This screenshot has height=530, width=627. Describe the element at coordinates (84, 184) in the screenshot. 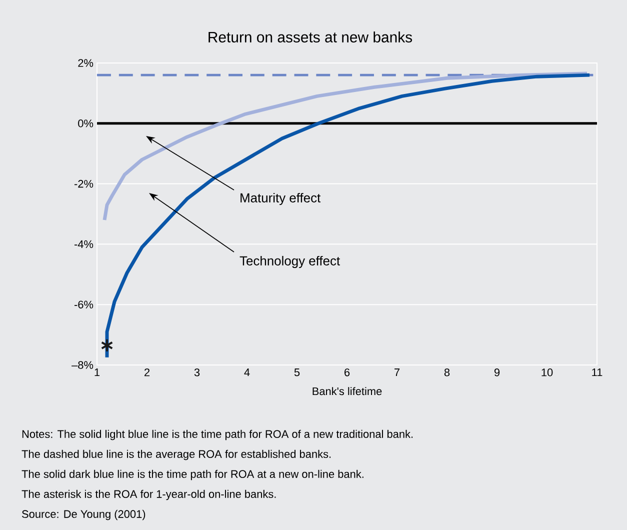

I see `y-tick-label: -2%` at that location.